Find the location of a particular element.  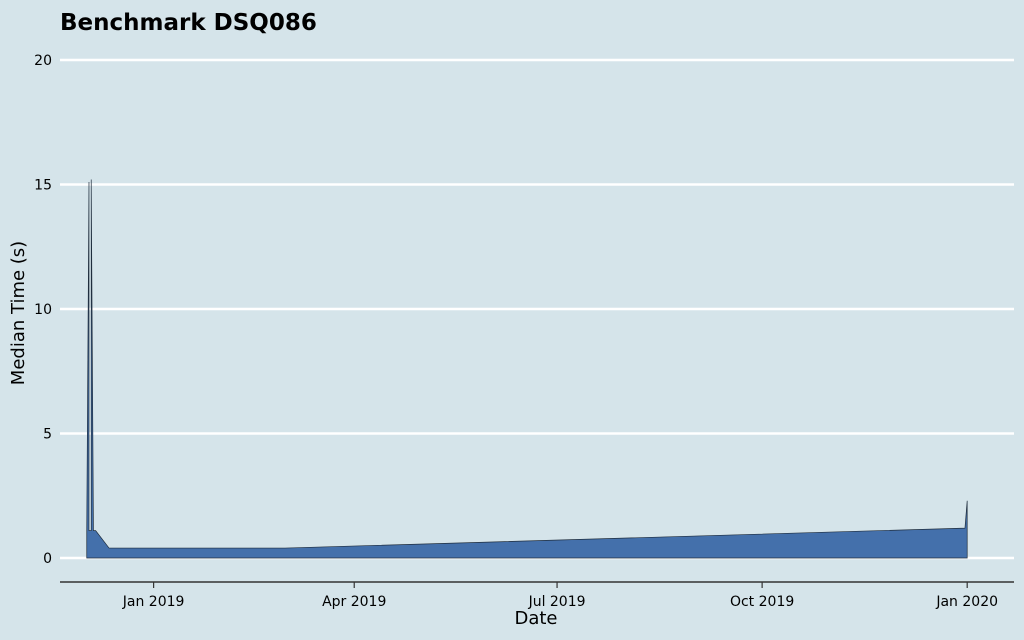

y-tick-label: 0 is located at coordinates (47, 559).